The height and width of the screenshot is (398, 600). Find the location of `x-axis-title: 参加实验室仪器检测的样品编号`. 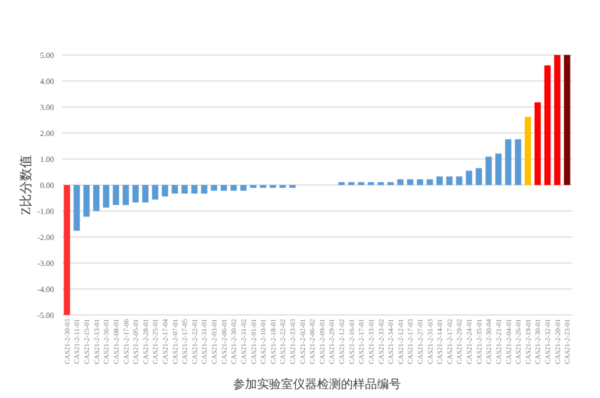

x-axis-title: 参加实验室仪器检测的样品编号 is located at coordinates (317, 384).